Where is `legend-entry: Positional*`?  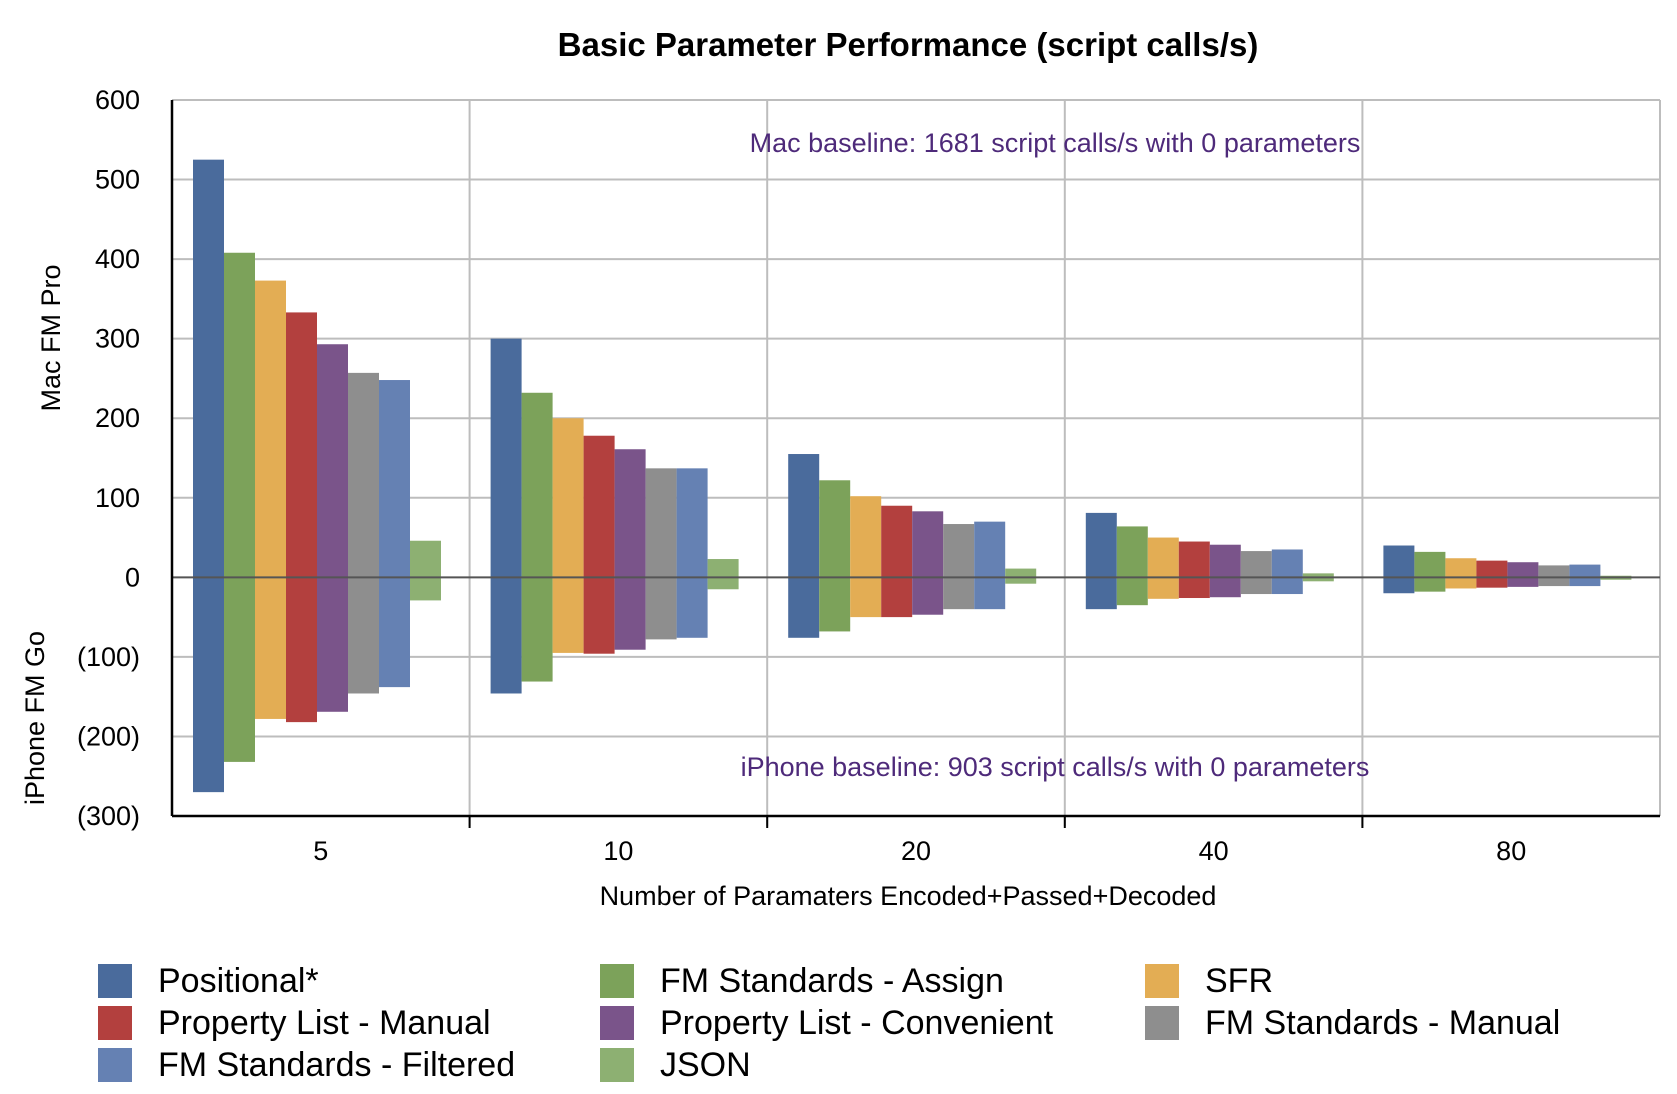
legend-entry: Positional* is located at coordinates (238, 981).